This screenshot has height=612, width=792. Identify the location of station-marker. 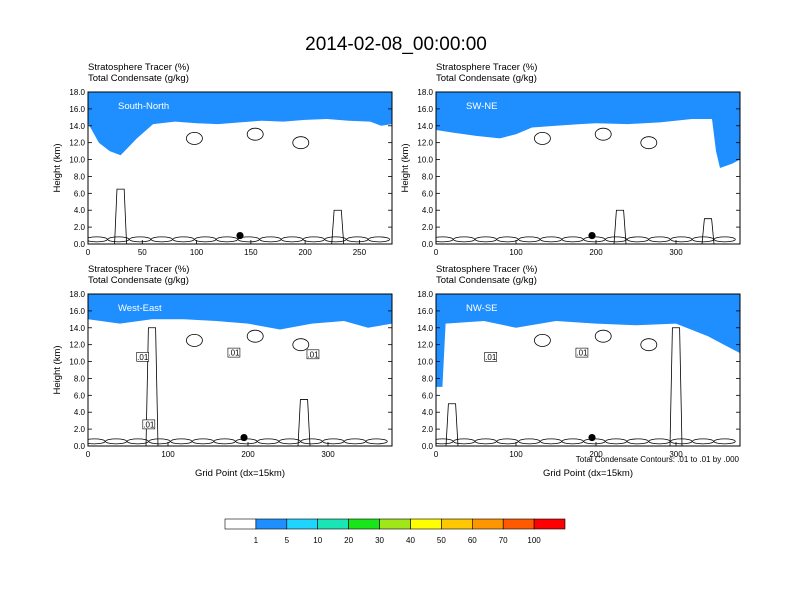
(240, 235).